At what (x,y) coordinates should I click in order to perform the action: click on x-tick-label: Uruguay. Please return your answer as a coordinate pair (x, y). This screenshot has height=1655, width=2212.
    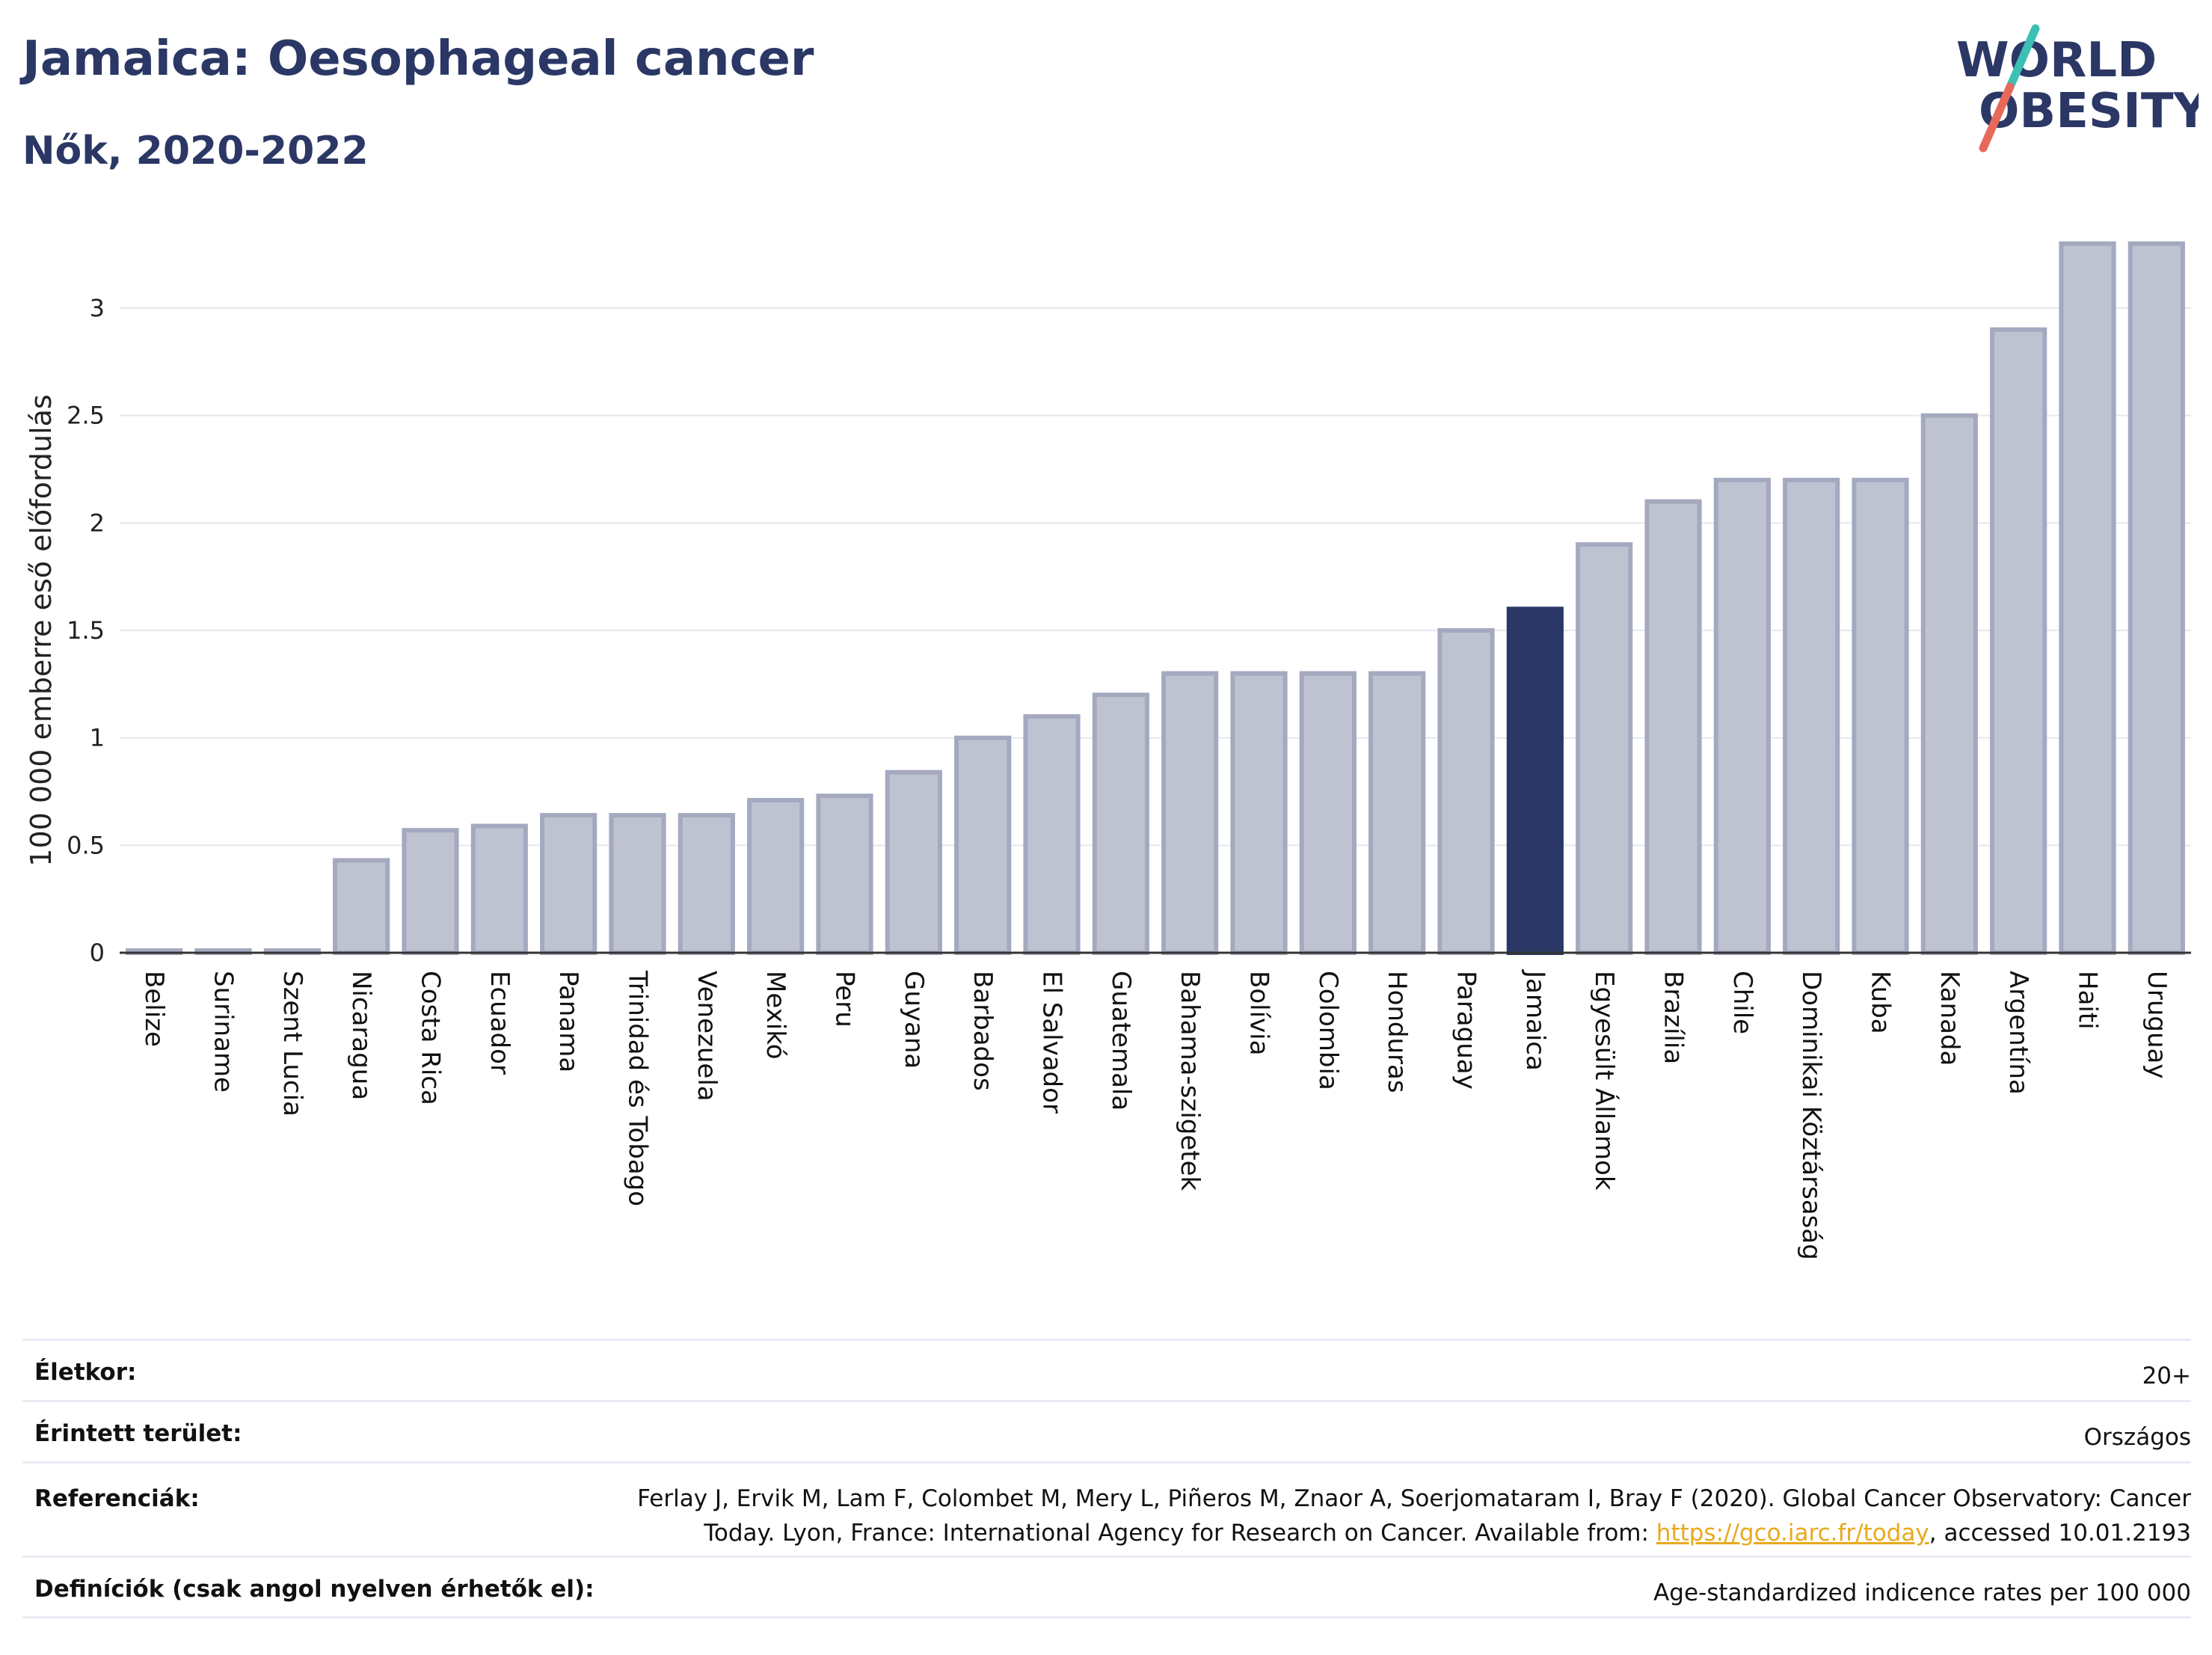
    Looking at the image, I should click on (2157, 1025).